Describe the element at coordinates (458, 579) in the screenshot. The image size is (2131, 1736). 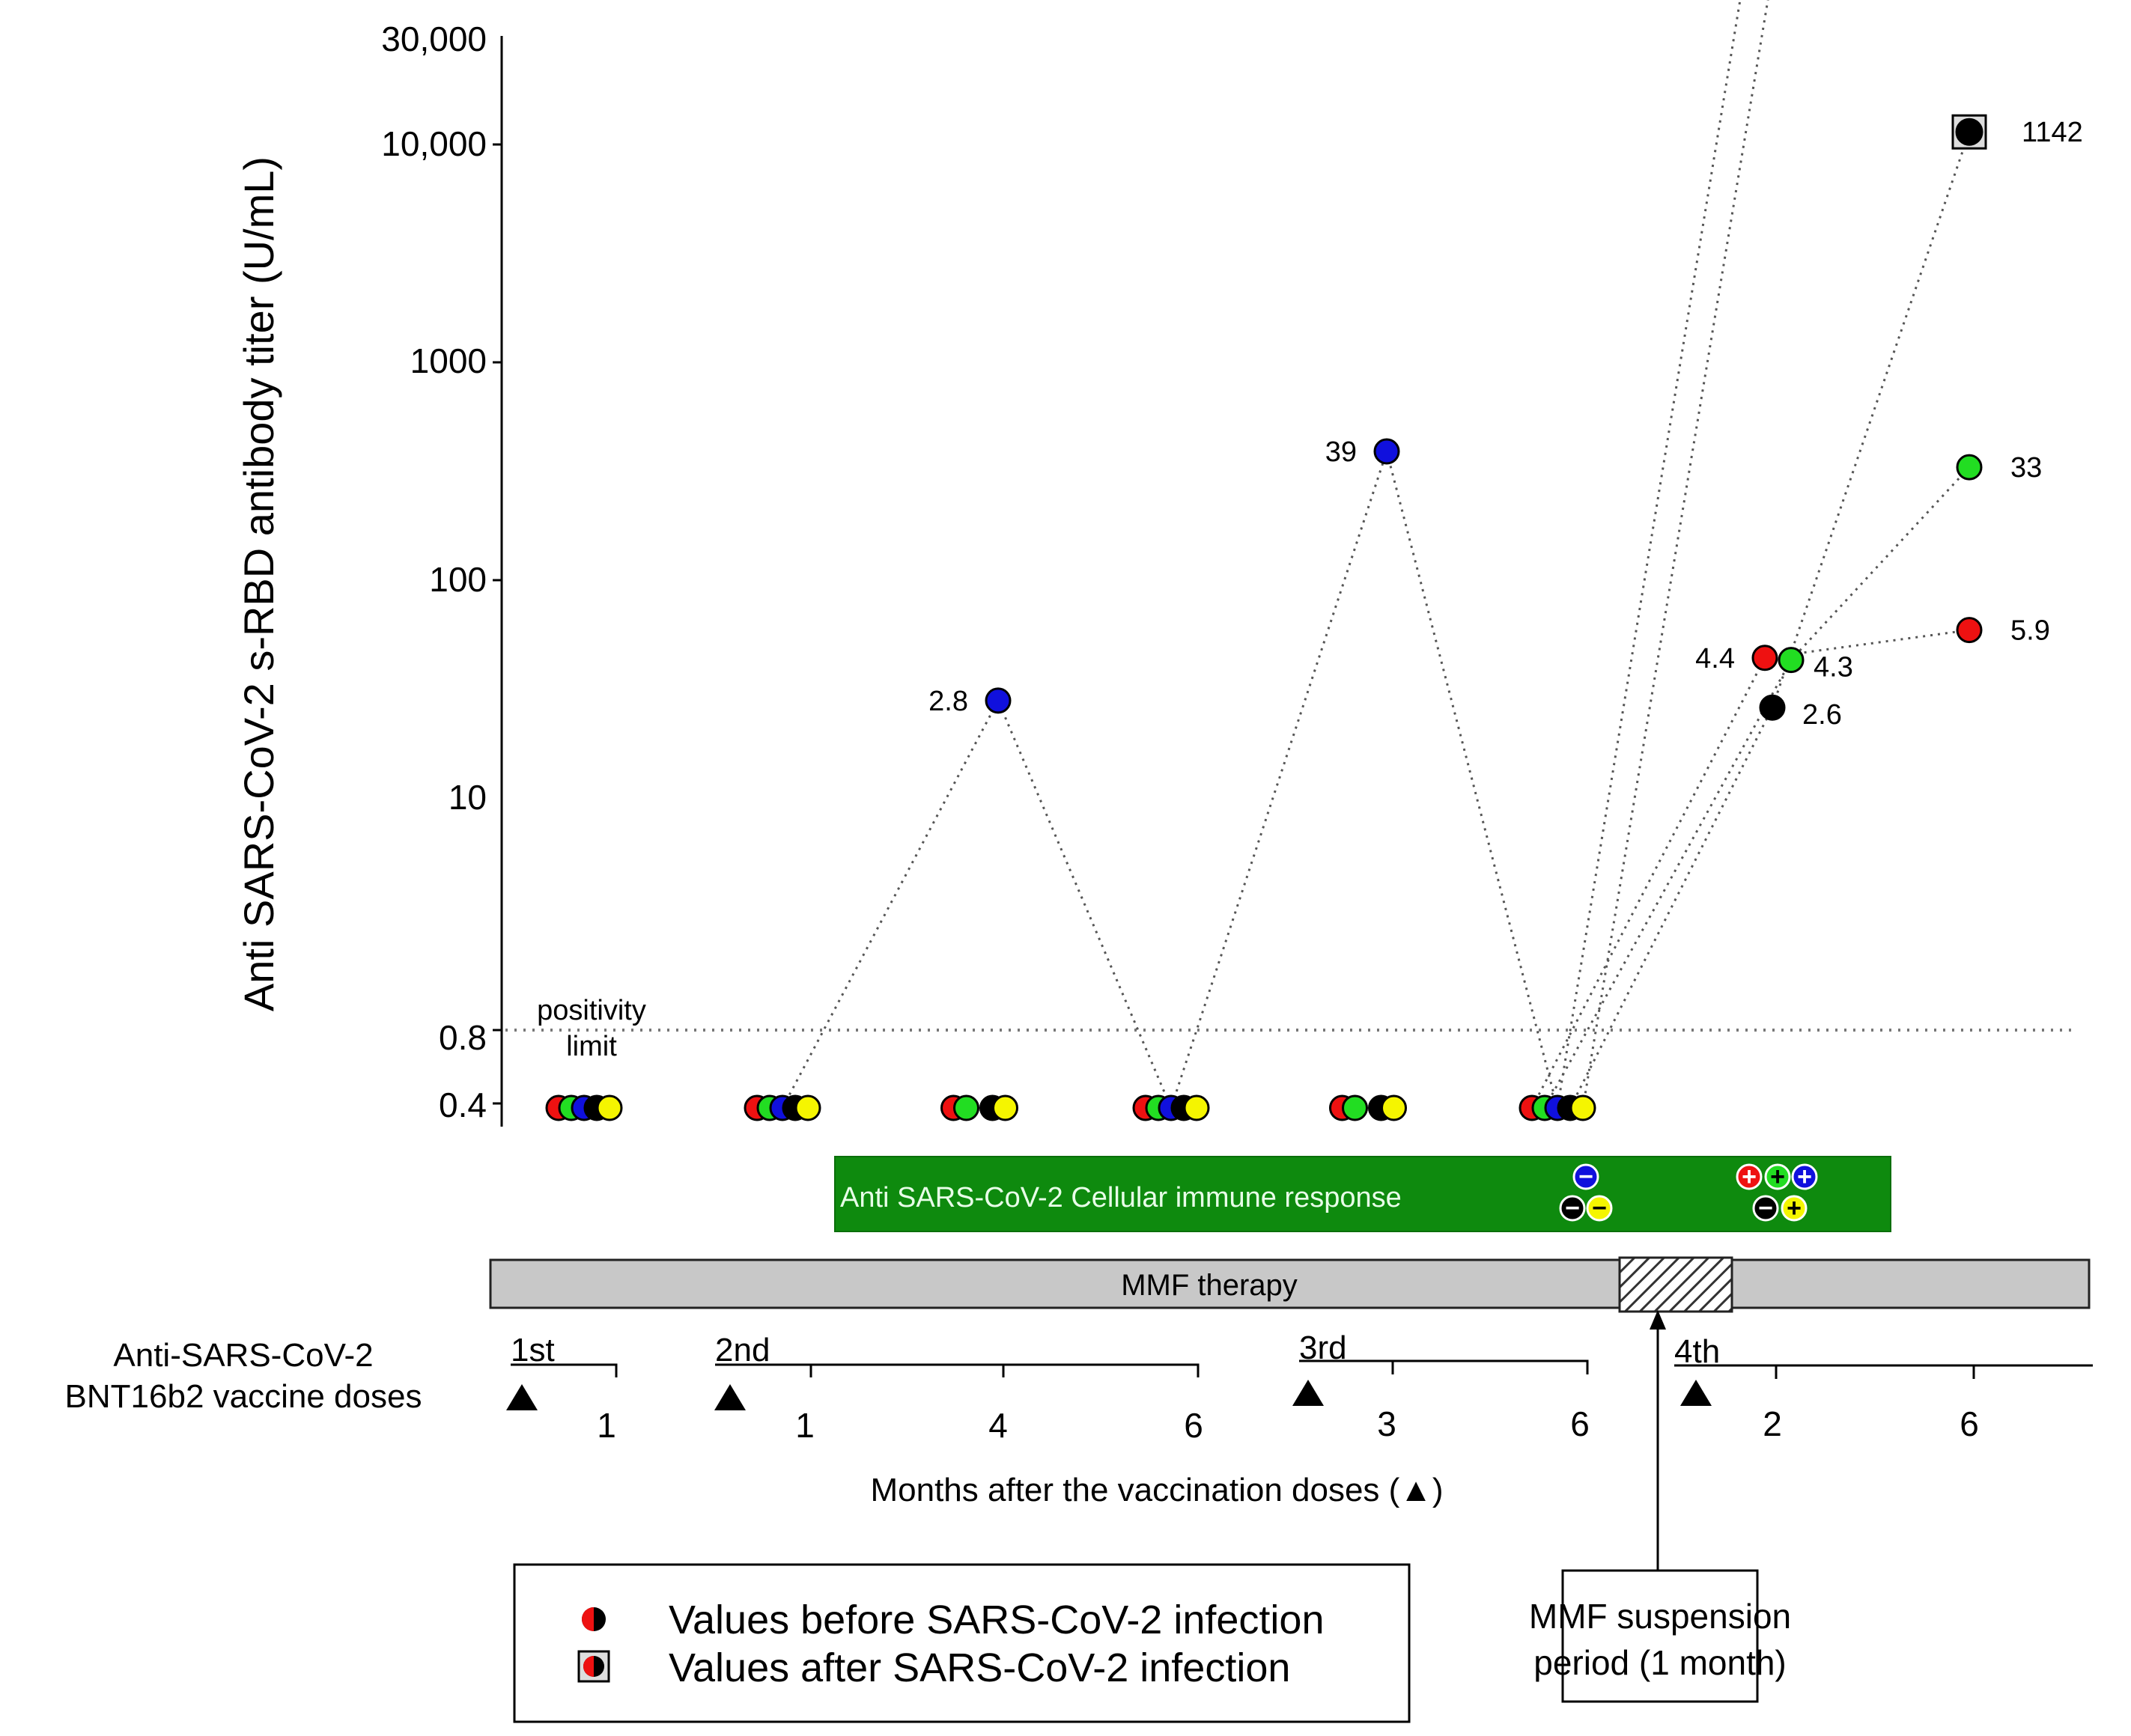
I see `tick-label-100: 100` at that location.